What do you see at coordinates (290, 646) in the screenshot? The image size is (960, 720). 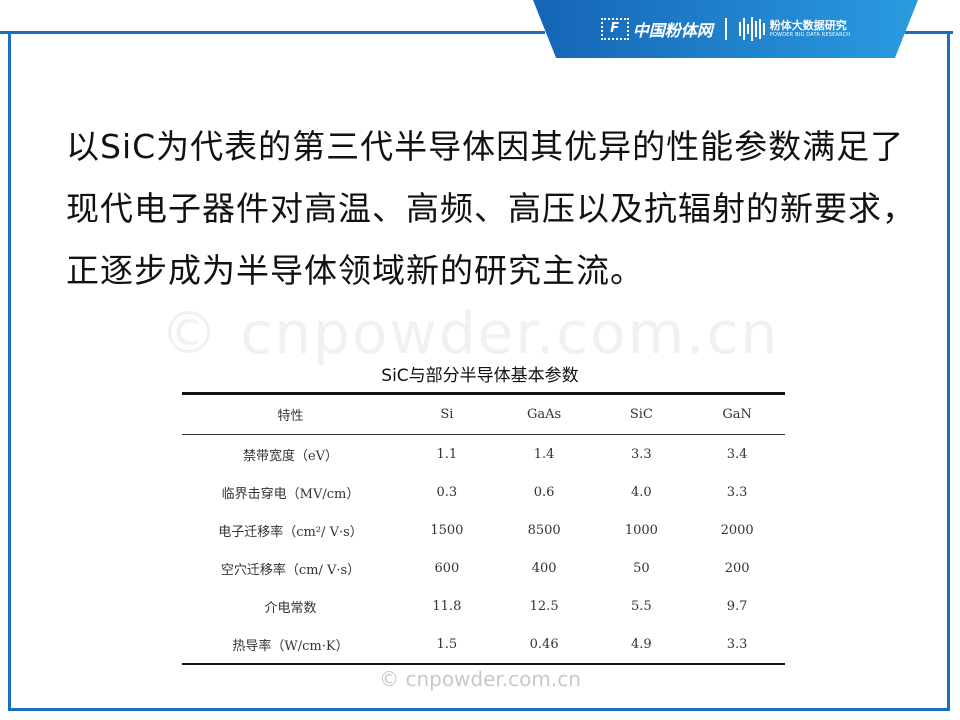 I see `property-cell: 热导率（W/cm·K）` at bounding box center [290, 646].